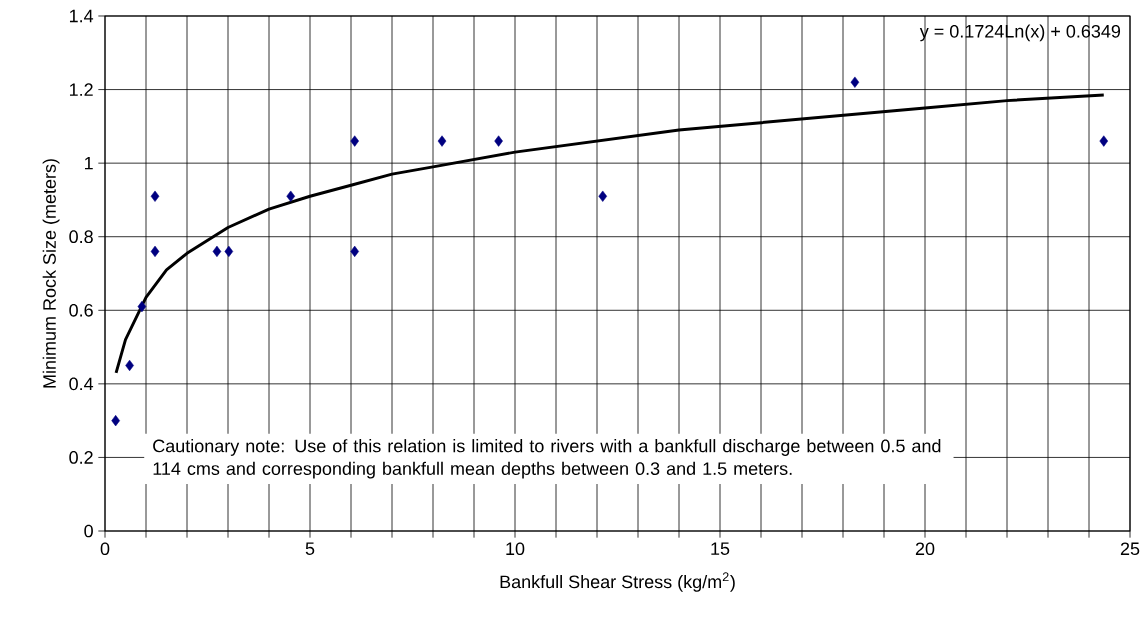 The width and height of the screenshot is (1146, 633). I want to click on annotation: Cautionary note: Use of this relation is limited to rivers with a bankfull discharge between 0.5 and 114 cms and corresponding bankfull mean depths between 0.3 and 1.5 meters., so click(547, 459).